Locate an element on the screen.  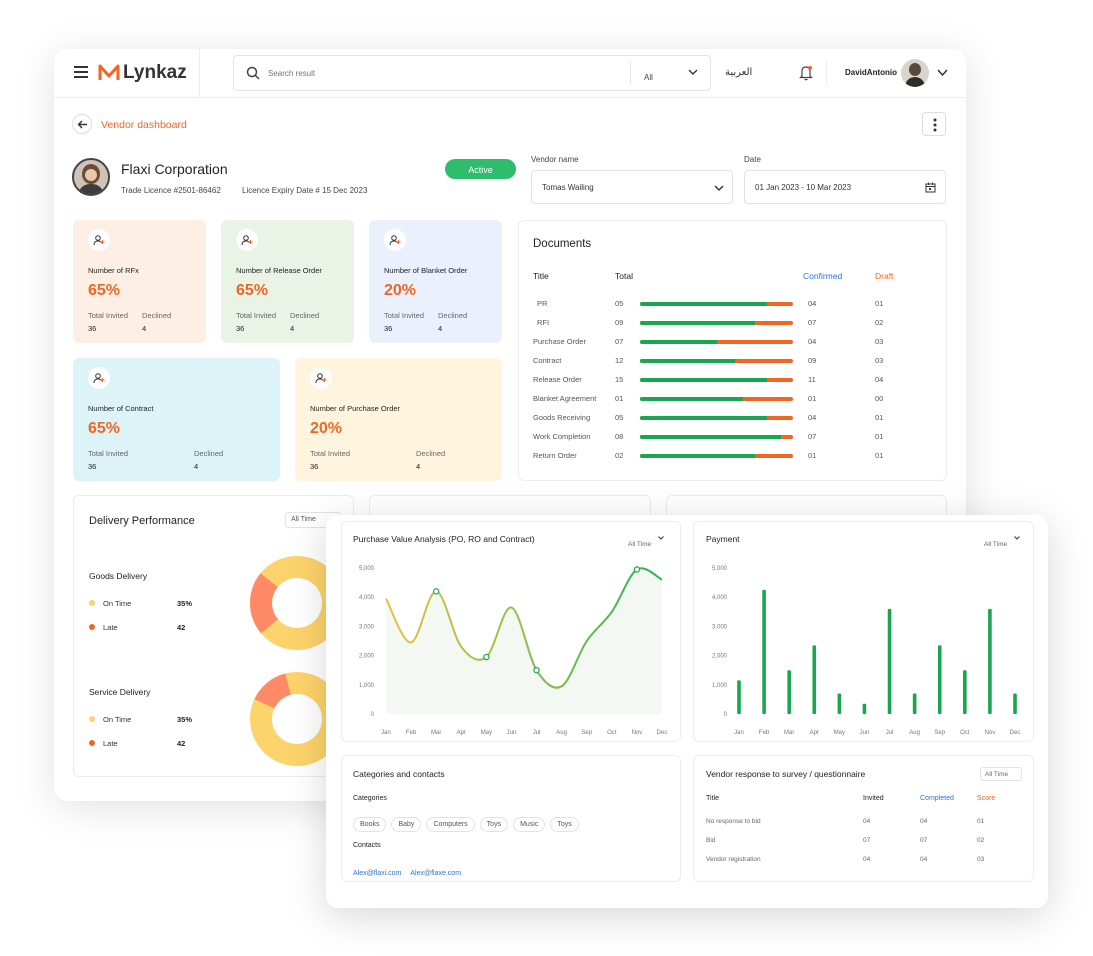
x-tick-label: Oct is located at coordinates (612, 733).